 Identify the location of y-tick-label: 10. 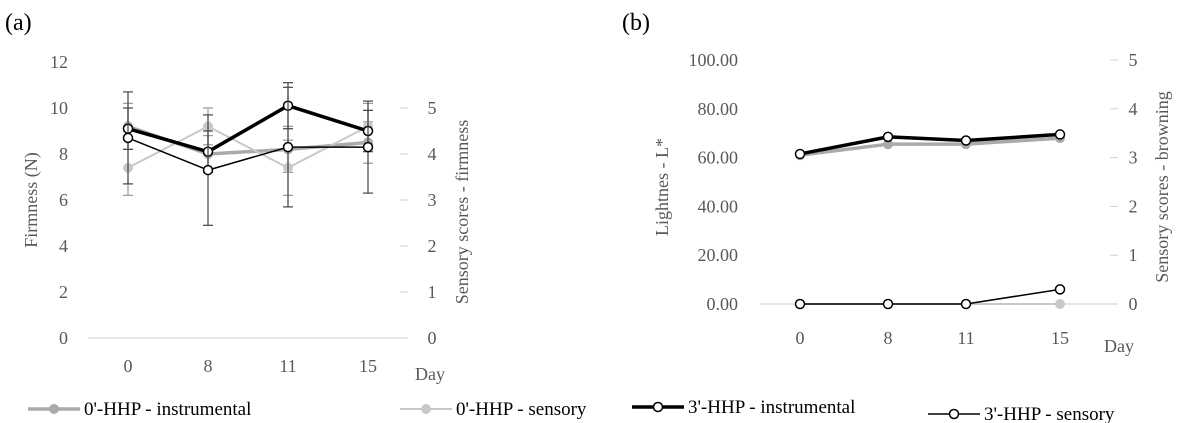
(59, 108).